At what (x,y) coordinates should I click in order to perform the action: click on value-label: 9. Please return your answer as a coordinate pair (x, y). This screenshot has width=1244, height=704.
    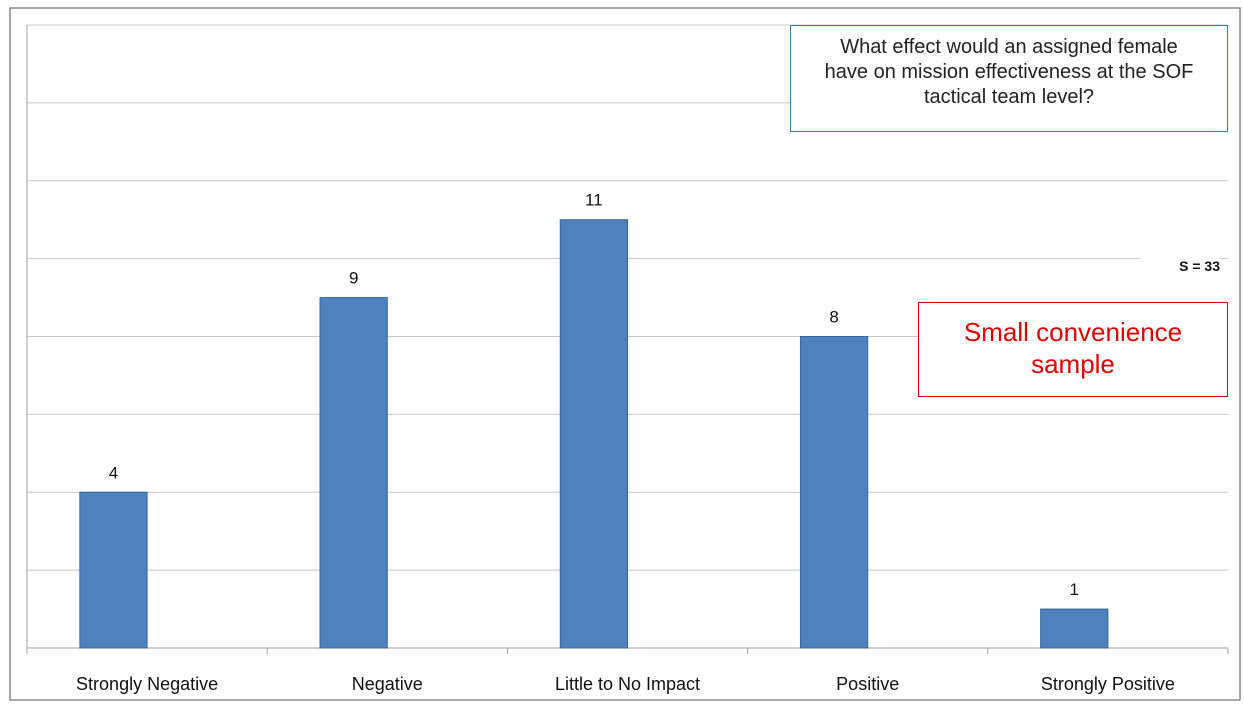
    Looking at the image, I should click on (353, 278).